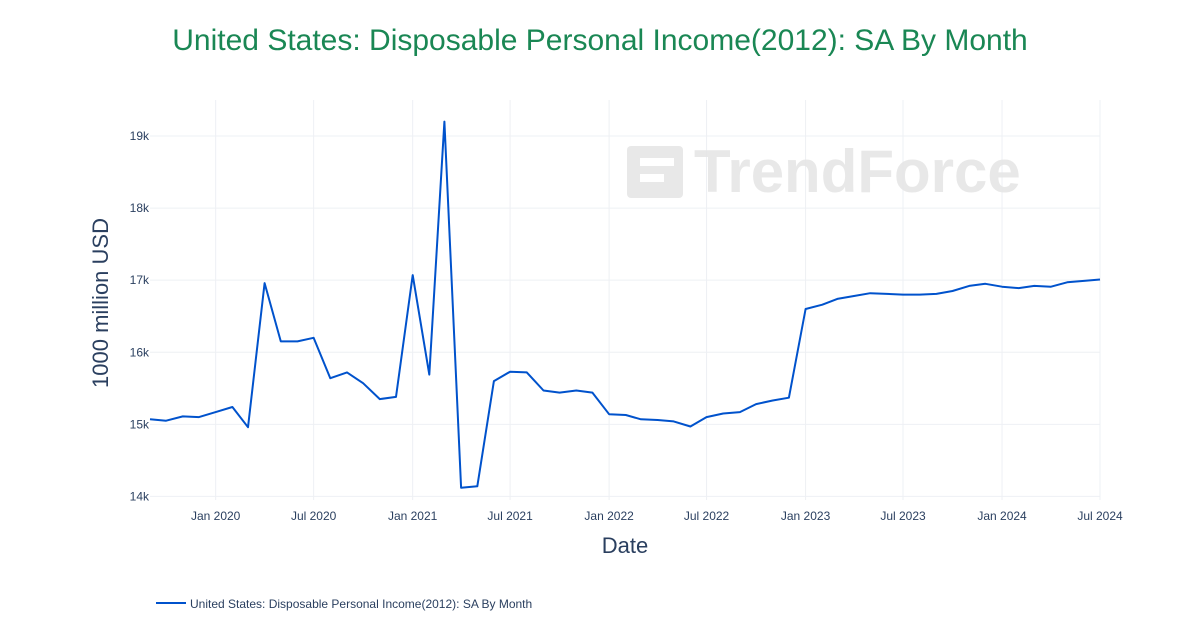 The width and height of the screenshot is (1200, 630). Describe the element at coordinates (140, 424) in the screenshot. I see `y-tick-label: 15k` at that location.